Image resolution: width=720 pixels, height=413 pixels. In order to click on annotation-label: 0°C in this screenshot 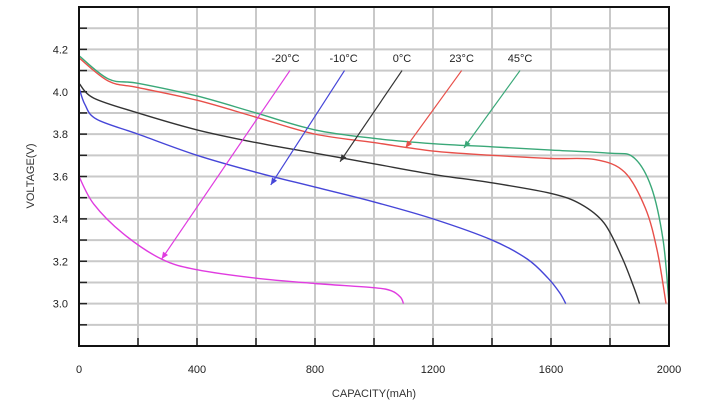, I will do `click(402, 59)`.